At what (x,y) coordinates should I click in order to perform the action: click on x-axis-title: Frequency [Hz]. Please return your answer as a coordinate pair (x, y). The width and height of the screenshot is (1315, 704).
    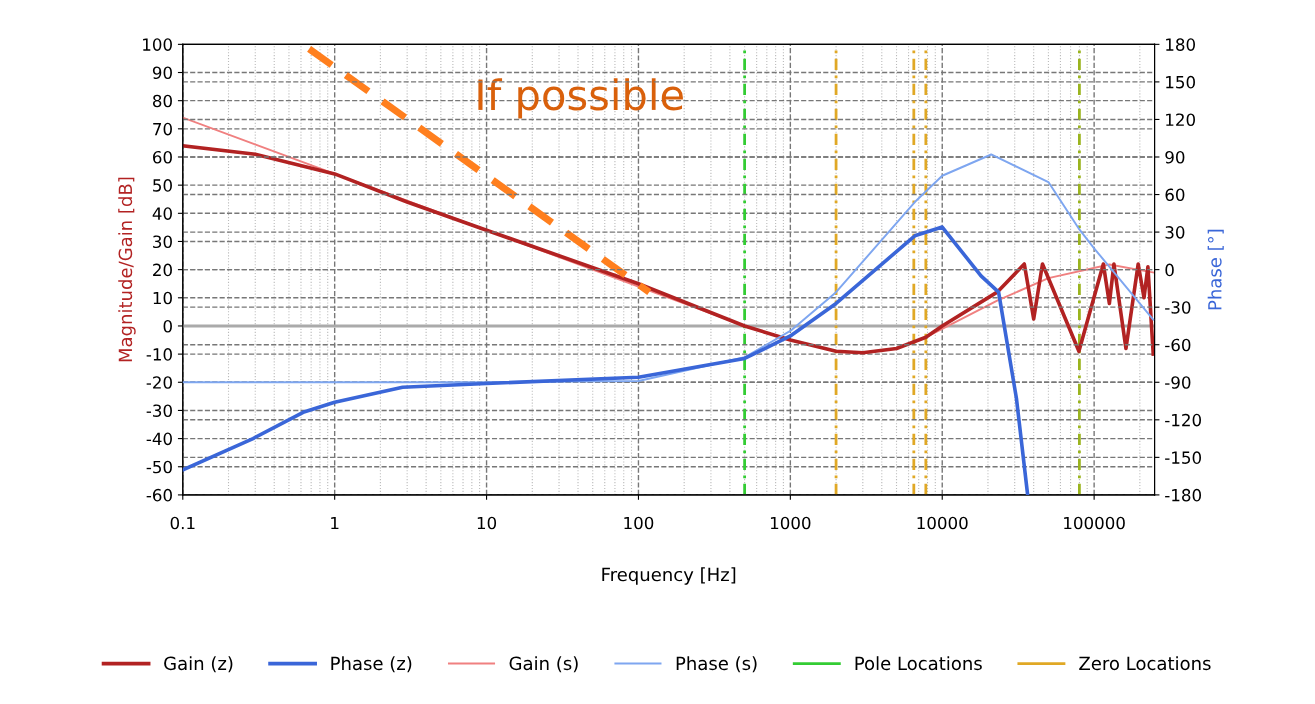
    Looking at the image, I should click on (669, 576).